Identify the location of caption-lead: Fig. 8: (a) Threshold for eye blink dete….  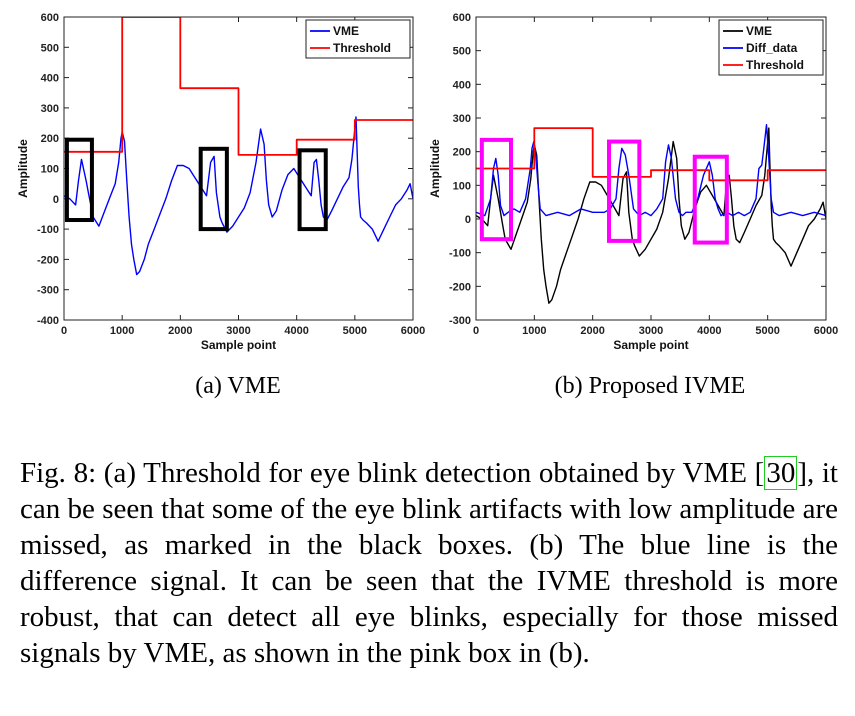
(392, 473).